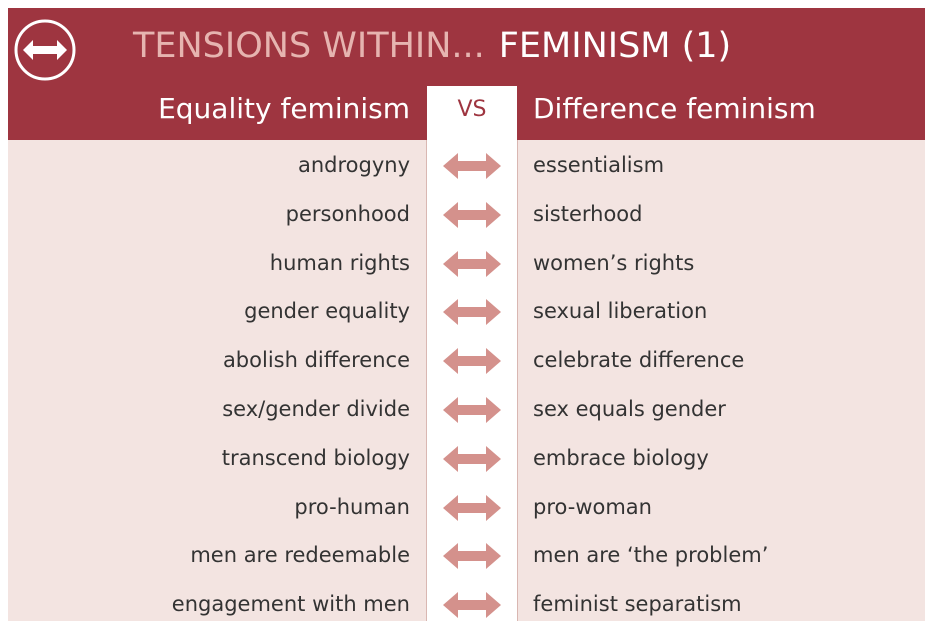  I want to click on left-heading: Equality feminism, so click(284, 108).